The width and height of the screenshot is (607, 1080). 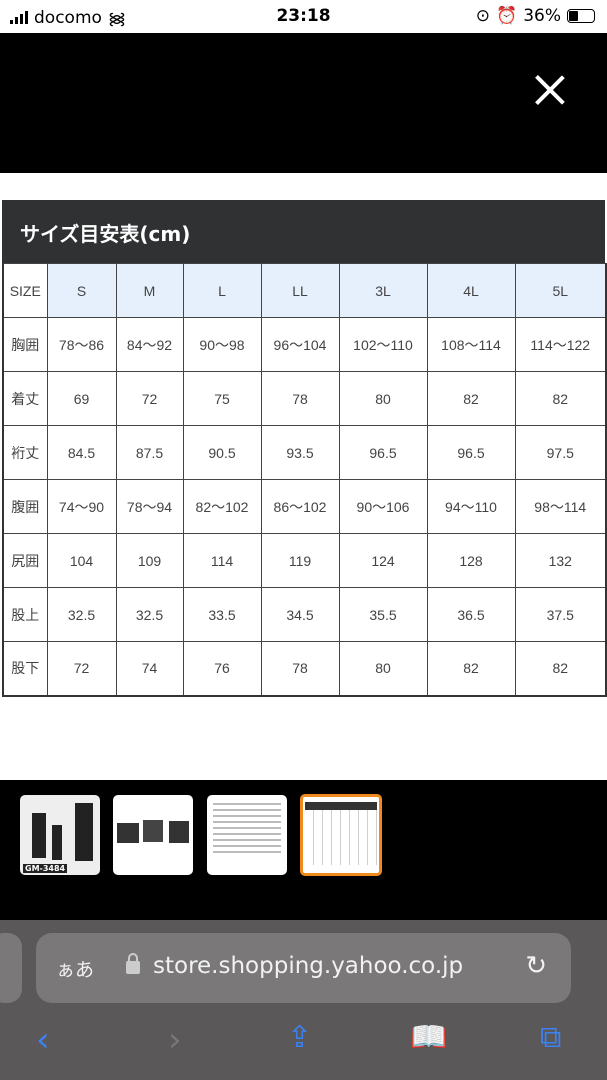 I want to click on table-cell: 78～86, so click(x=81, y=344).